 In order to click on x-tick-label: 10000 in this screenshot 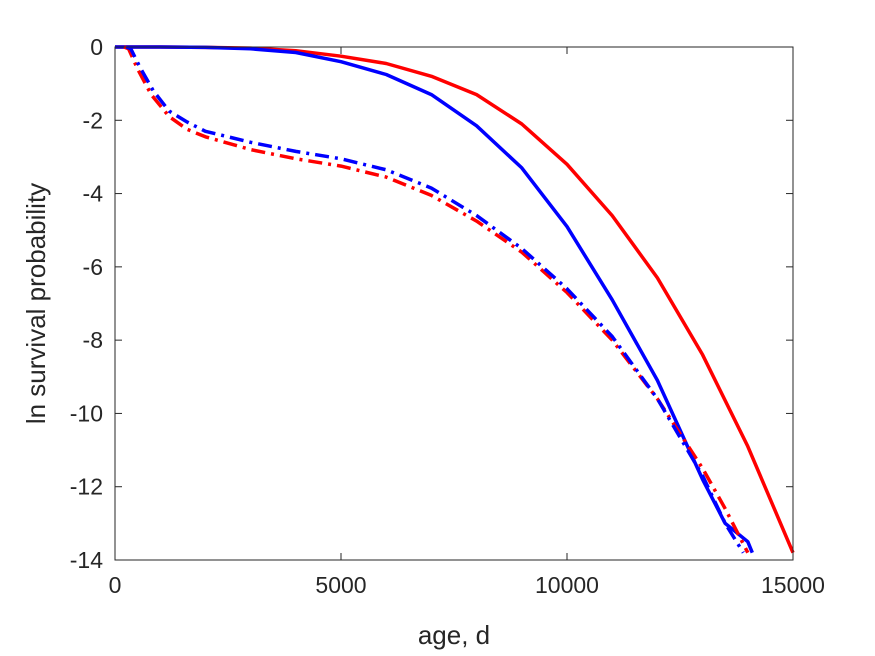, I will do `click(567, 585)`.